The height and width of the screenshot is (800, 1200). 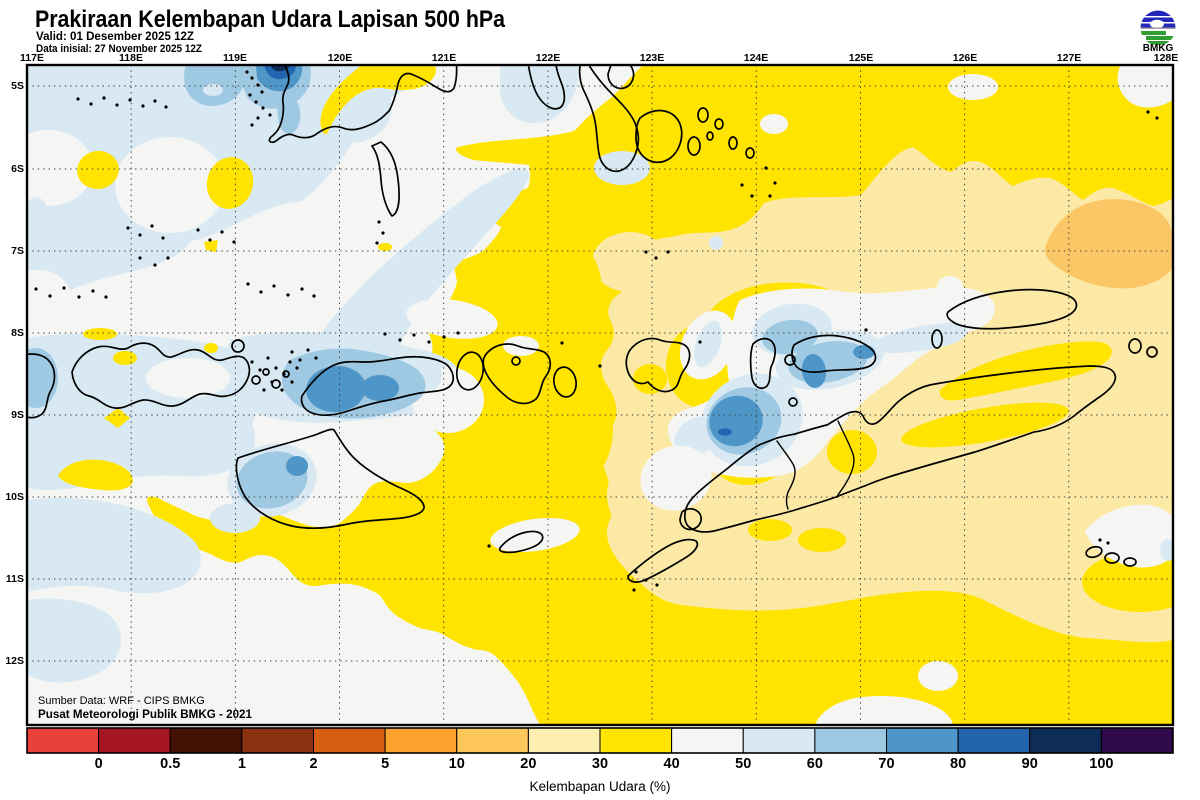 What do you see at coordinates (17, 169) in the screenshot?
I see `svg-text: 6S` at bounding box center [17, 169].